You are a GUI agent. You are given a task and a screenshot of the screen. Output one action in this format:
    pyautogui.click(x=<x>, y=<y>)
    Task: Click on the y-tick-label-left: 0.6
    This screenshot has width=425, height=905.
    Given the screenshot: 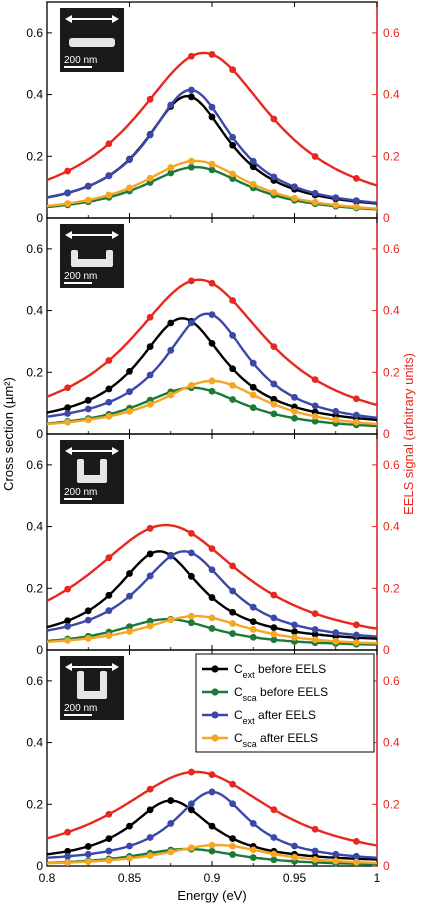 What is the action you would take?
    pyautogui.click(x=34, y=465)
    